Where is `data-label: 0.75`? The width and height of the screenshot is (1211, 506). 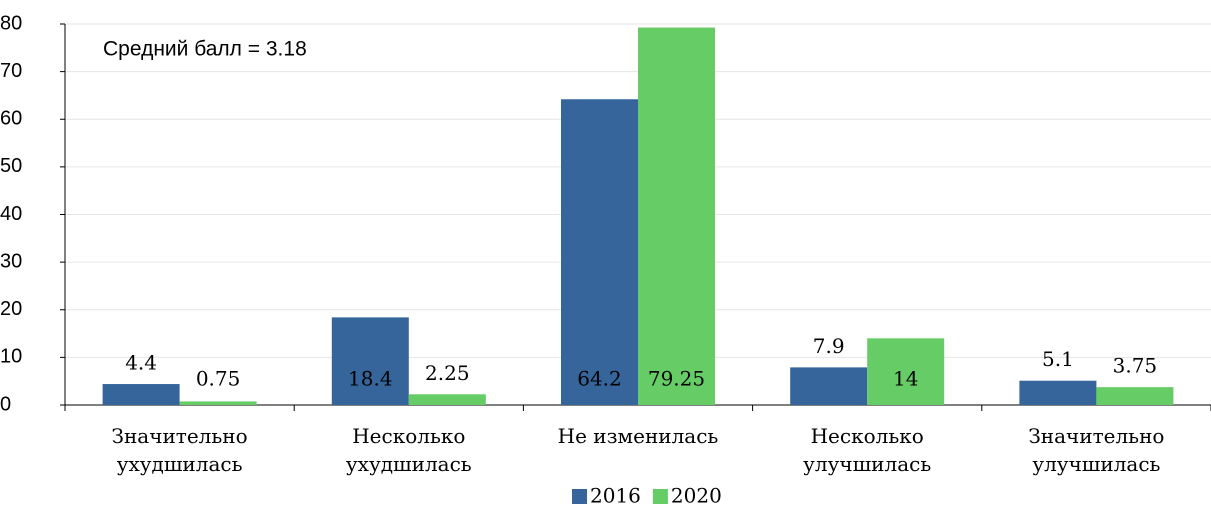 data-label: 0.75 is located at coordinates (218, 379).